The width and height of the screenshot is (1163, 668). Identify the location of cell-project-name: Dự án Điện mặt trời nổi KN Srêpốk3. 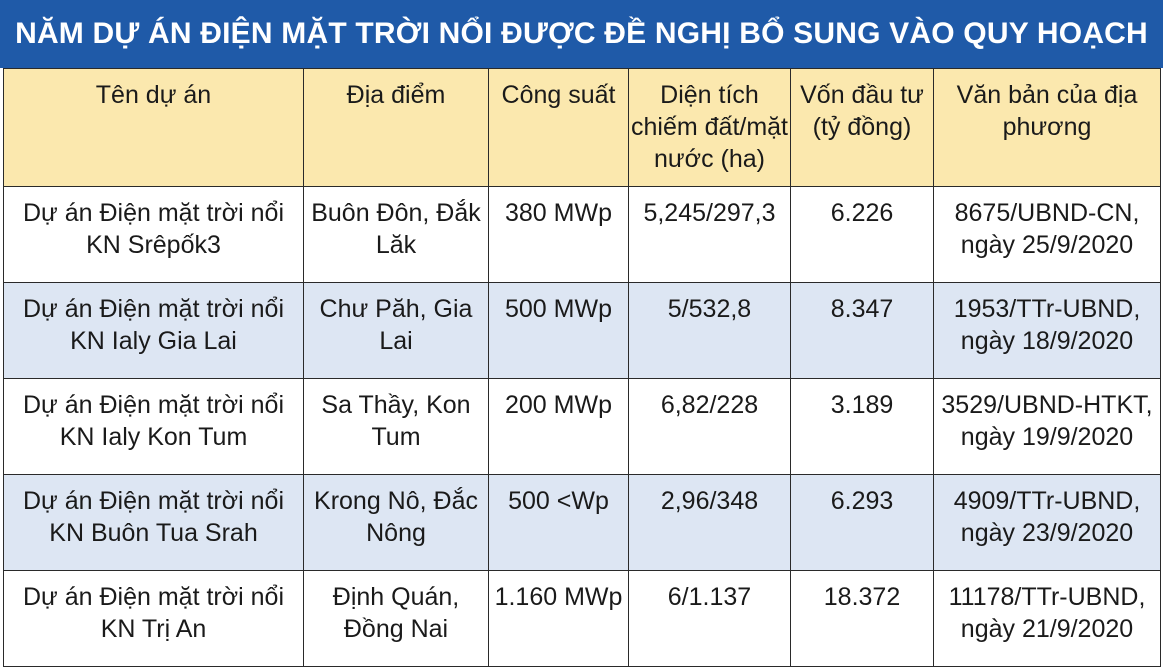
(153, 234).